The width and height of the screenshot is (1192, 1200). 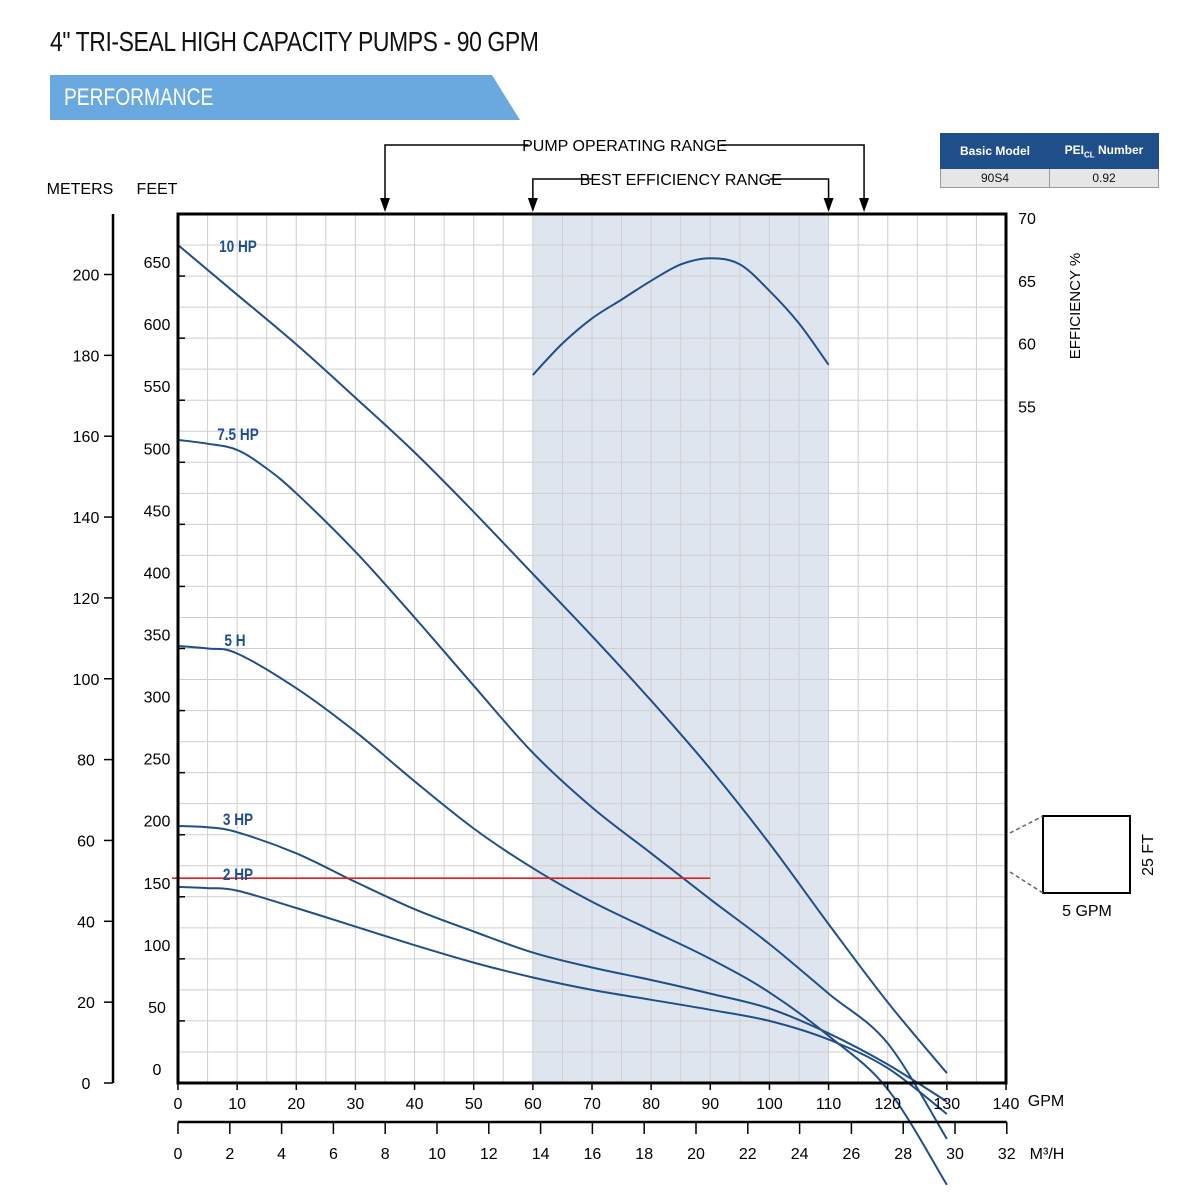 I want to click on pei-header-pei: PEI, so click(x=1074, y=149).